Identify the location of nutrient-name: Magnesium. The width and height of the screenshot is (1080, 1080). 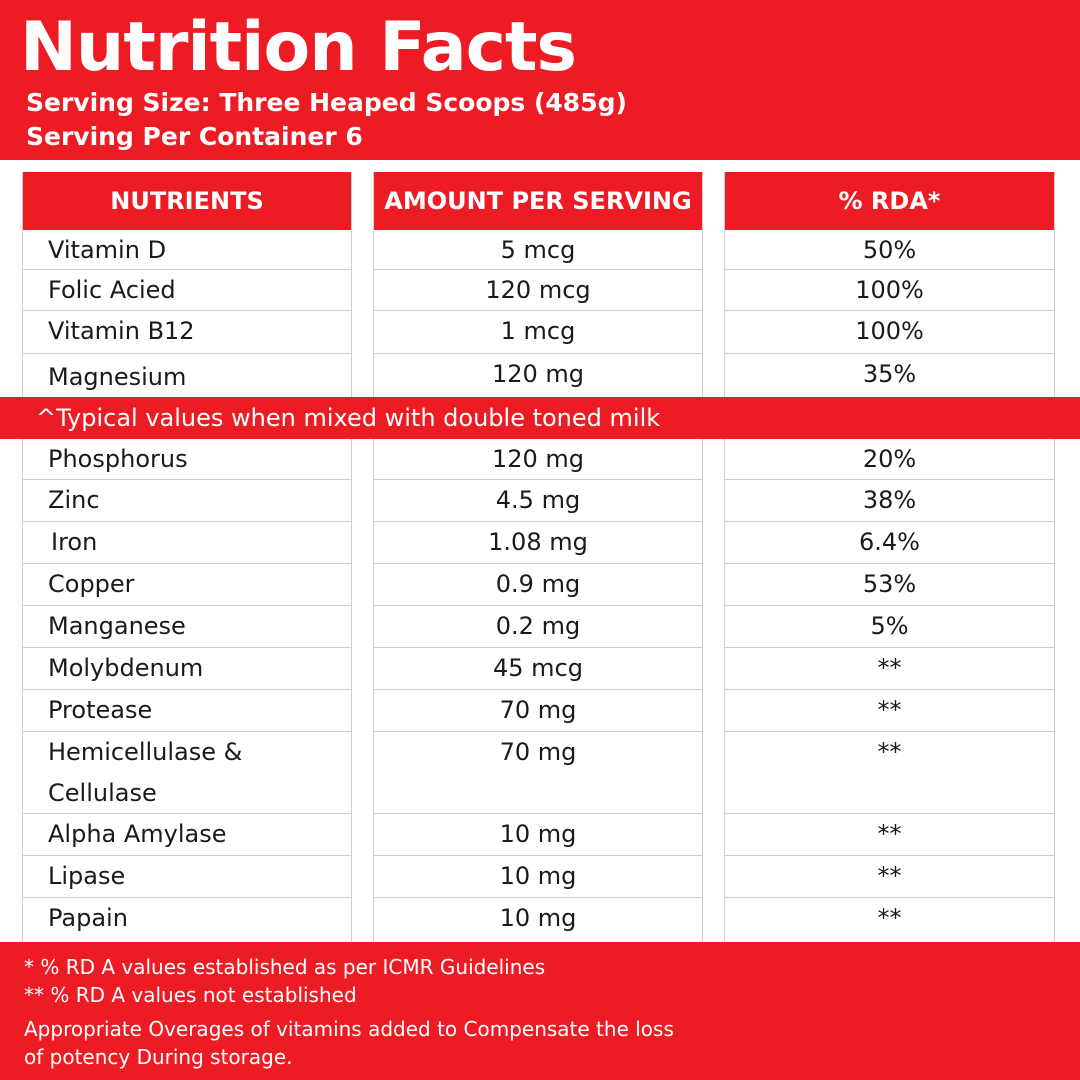
(117, 377).